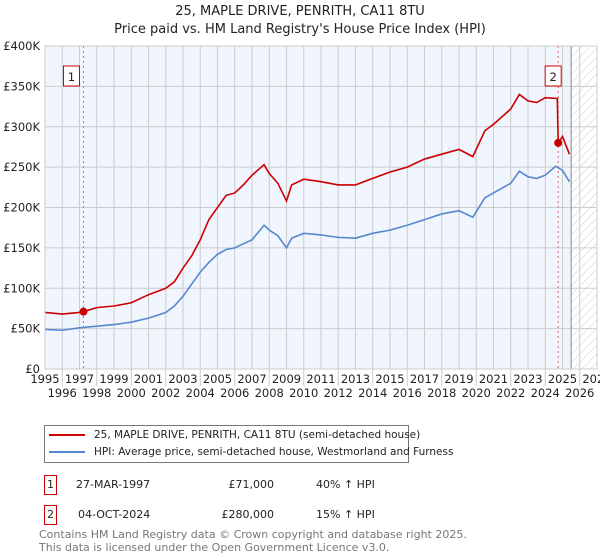 The image size is (600, 560). I want to click on x-tick-label: 2016, so click(407, 393).